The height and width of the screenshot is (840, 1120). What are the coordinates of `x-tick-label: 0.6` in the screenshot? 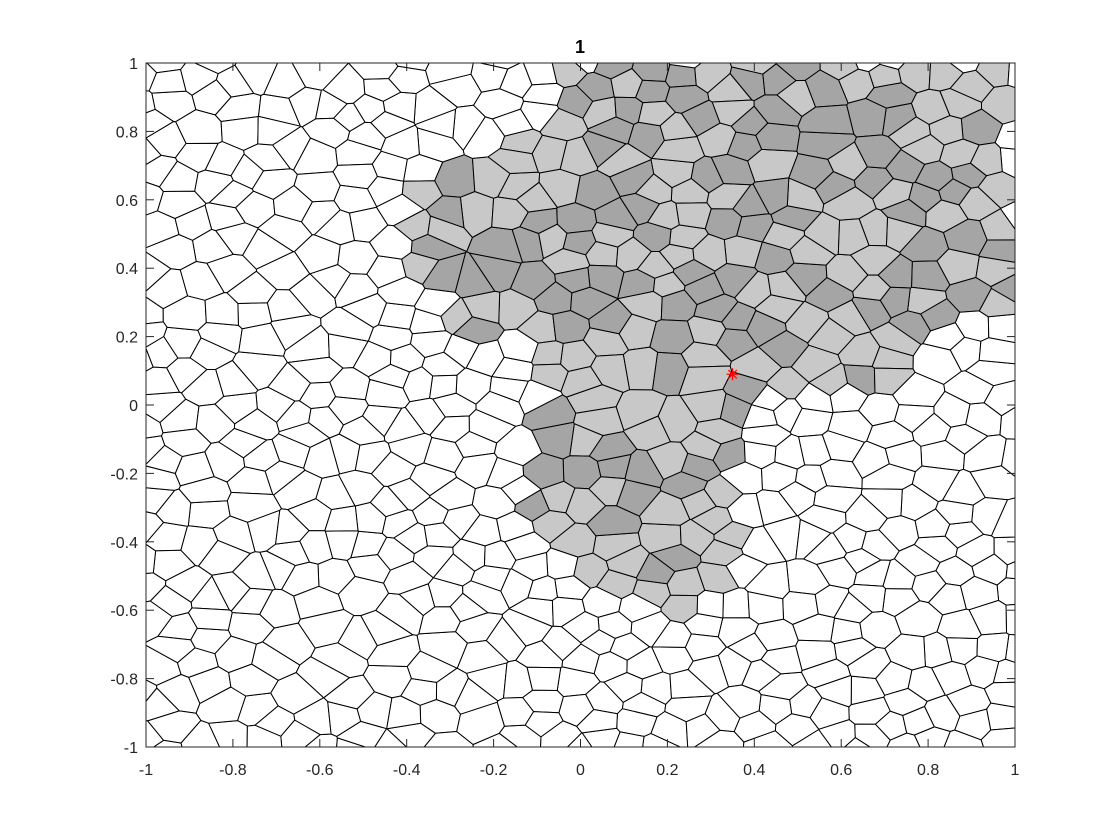 It's located at (841, 770).